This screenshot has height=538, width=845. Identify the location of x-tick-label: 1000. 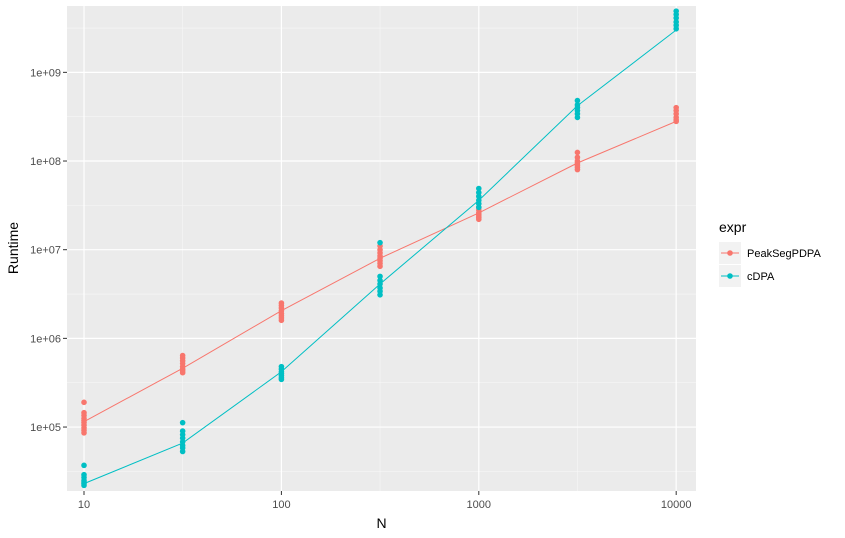
(479, 505).